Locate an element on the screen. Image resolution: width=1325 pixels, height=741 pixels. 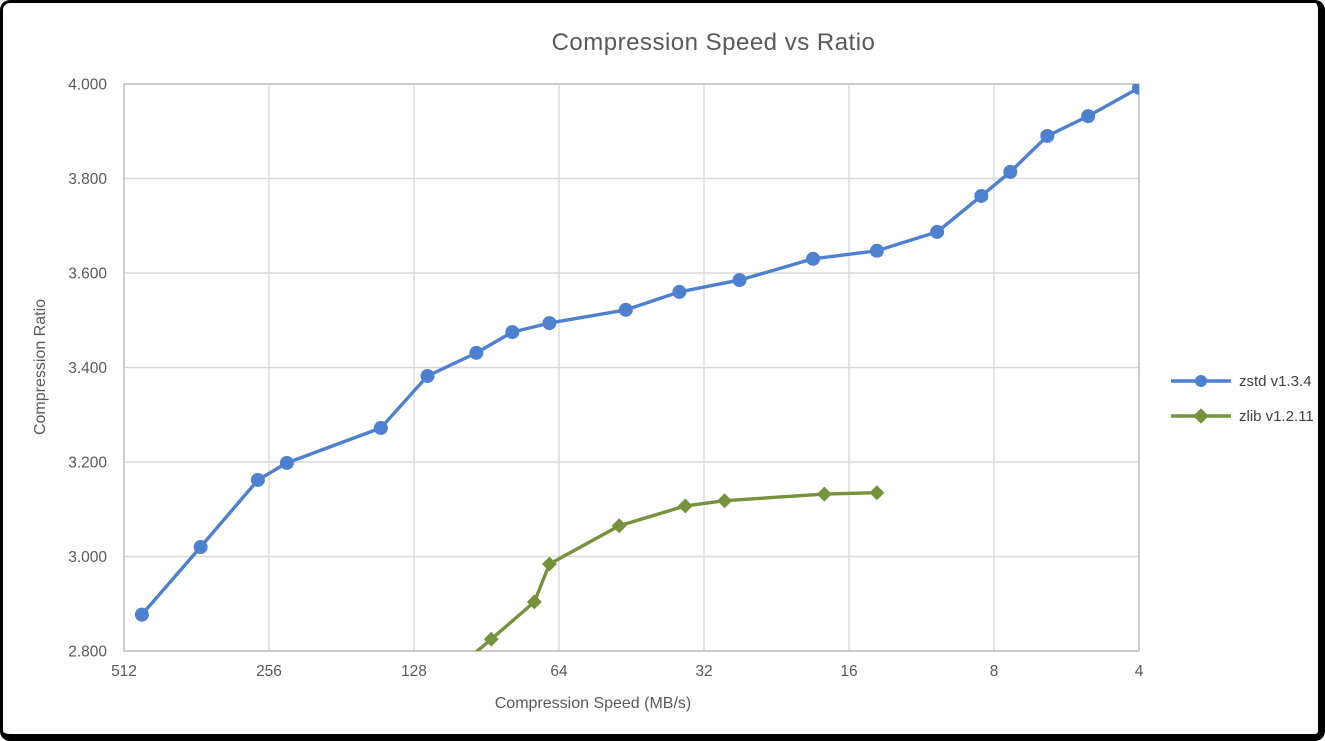
y-tick-label: 3.600 is located at coordinates (87, 273).